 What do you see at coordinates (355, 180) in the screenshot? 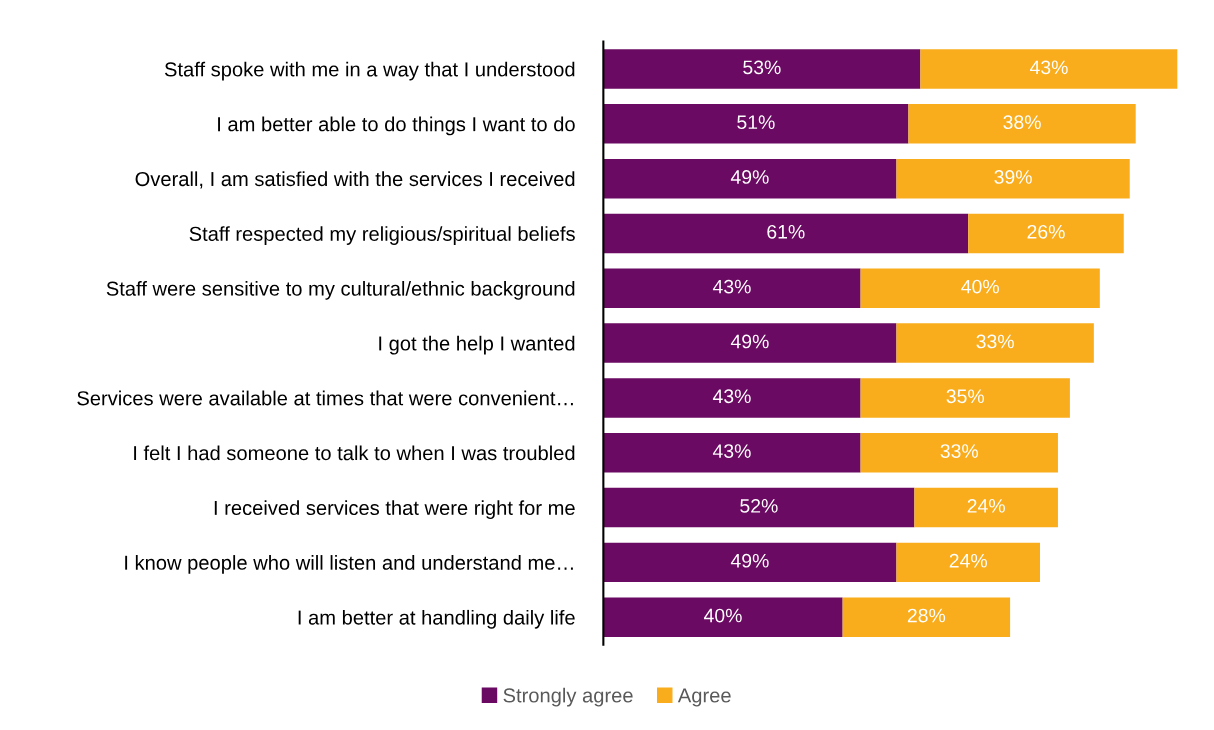
I see `y-tick-label: Overall, I am satisfied with the services I received` at bounding box center [355, 180].